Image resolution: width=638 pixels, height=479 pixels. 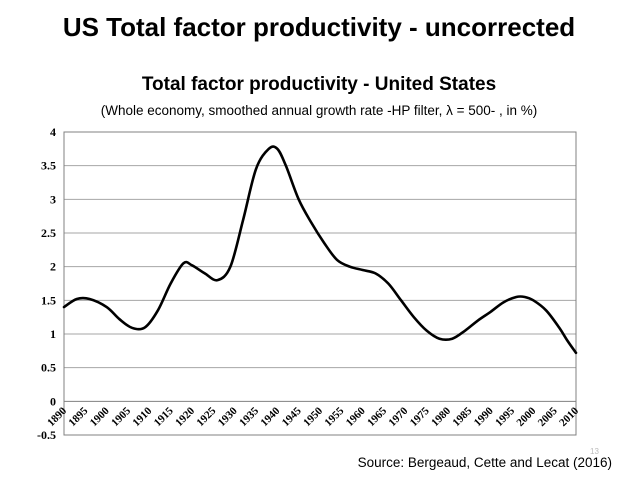 What do you see at coordinates (270, 417) in the screenshot?
I see `x-tick-label: 1940` at bounding box center [270, 417].